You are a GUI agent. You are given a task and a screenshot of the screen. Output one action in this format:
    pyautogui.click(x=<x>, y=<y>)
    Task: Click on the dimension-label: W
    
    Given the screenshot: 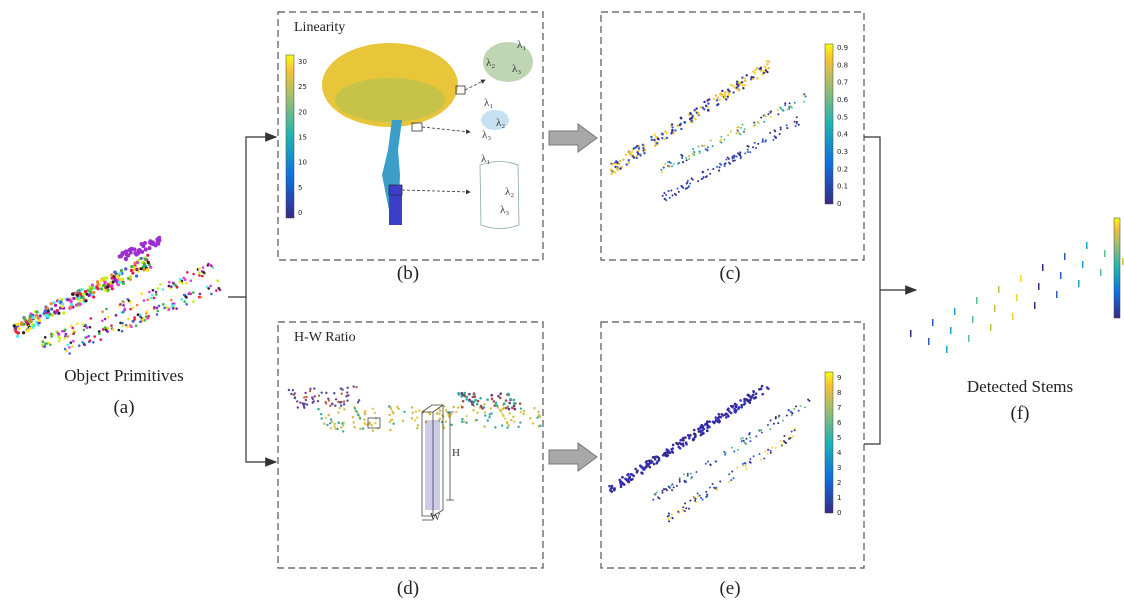 What is the action you would take?
    pyautogui.click(x=435, y=517)
    